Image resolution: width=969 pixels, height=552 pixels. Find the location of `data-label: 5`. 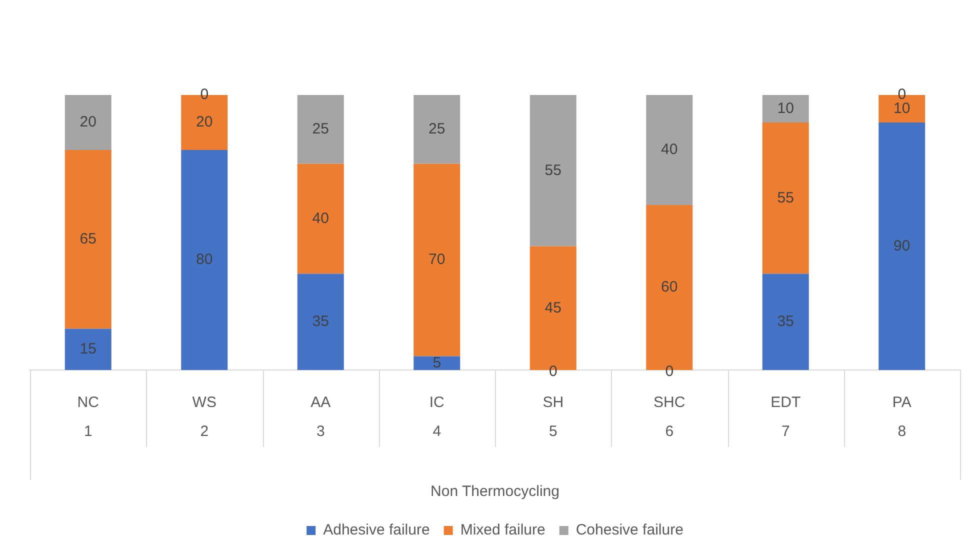

data-label: 5 is located at coordinates (437, 363).